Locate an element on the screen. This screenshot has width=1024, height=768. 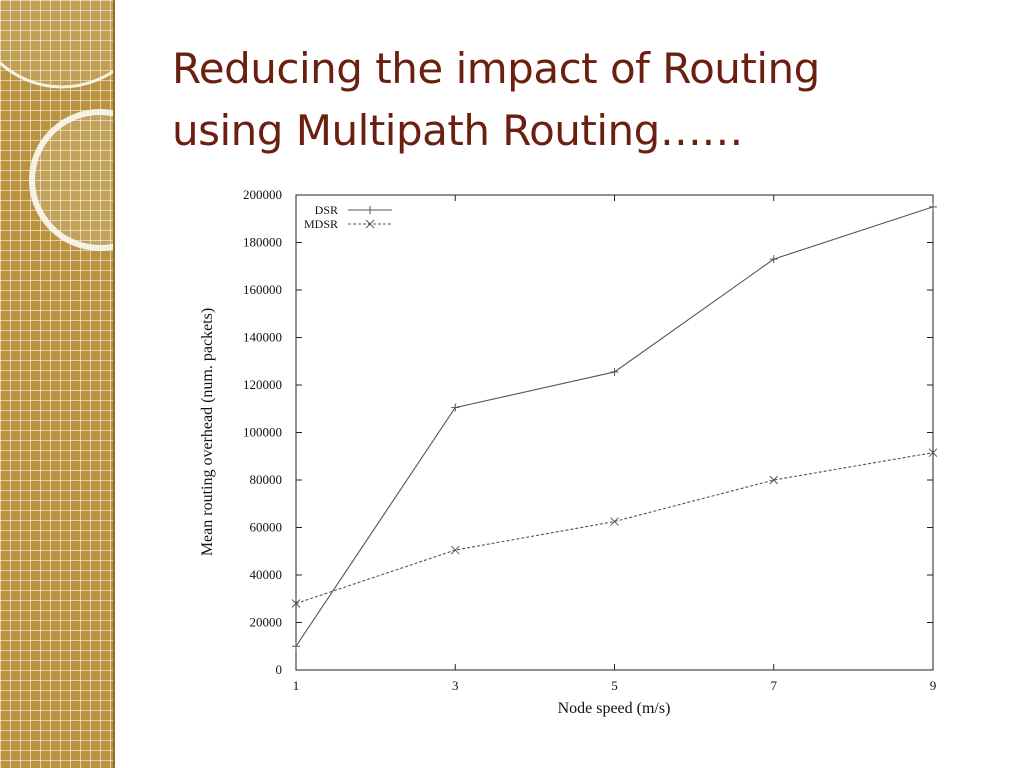
y-tick-label: 160000 is located at coordinates (262, 289).